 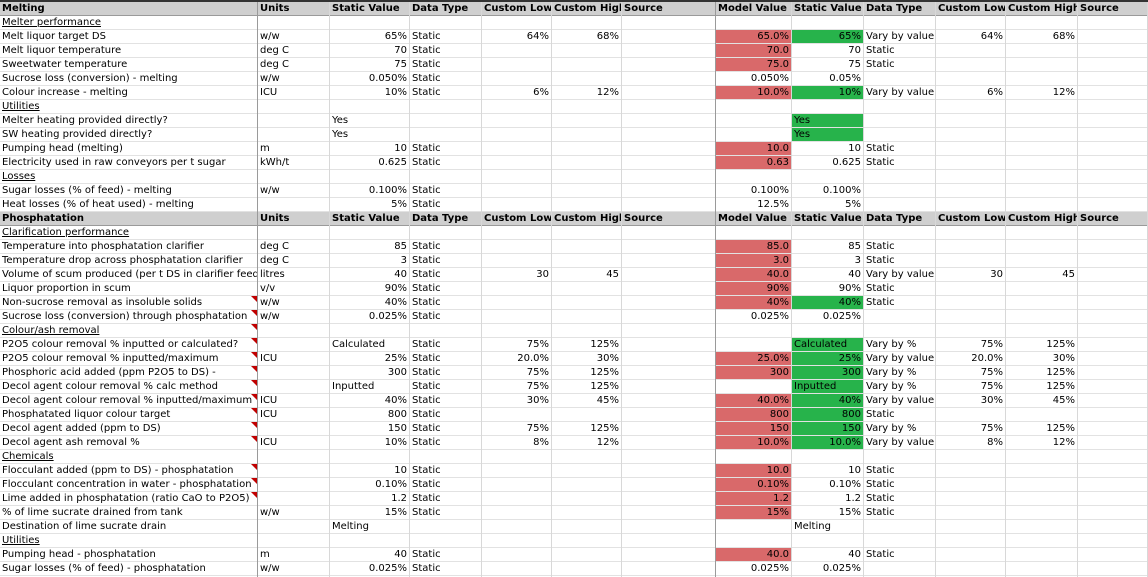 What do you see at coordinates (129, 443) in the screenshot?
I see `cell-c0: Decol agent ash removal %` at bounding box center [129, 443].